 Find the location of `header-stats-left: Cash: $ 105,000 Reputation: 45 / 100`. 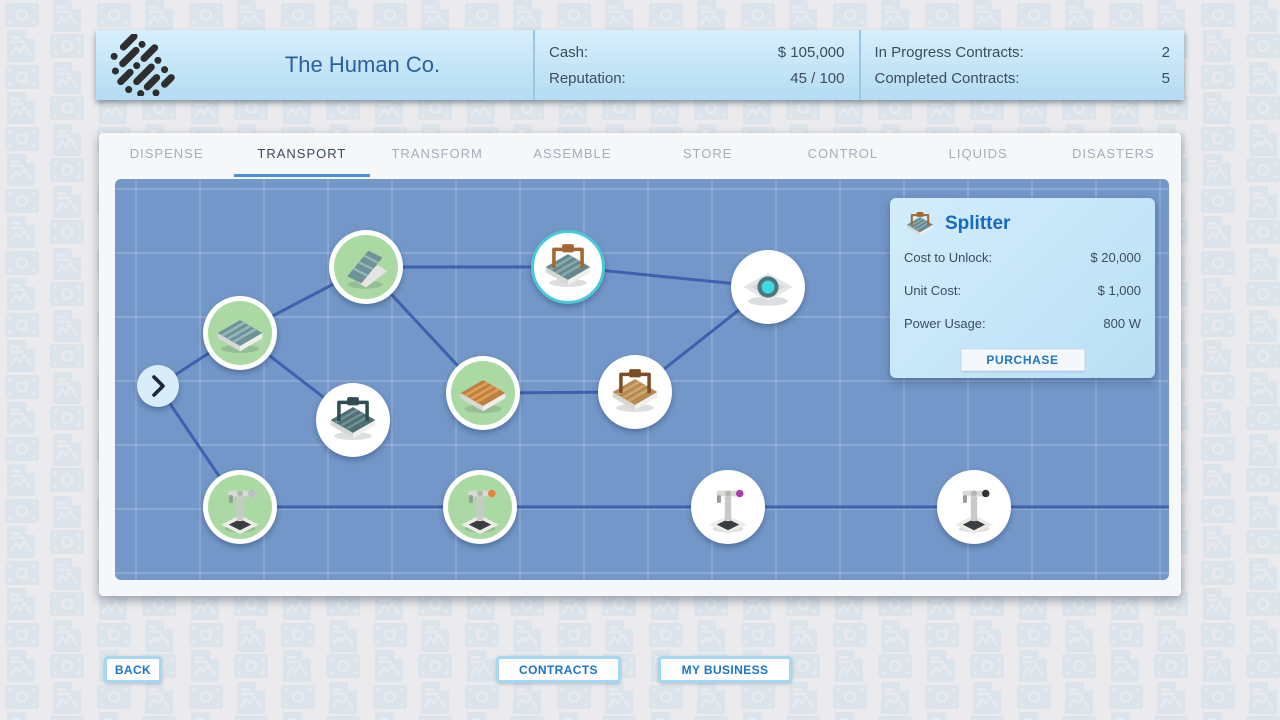

header-stats-left: Cash: $ 105,000 Reputation: 45 / 100 is located at coordinates (696, 65).